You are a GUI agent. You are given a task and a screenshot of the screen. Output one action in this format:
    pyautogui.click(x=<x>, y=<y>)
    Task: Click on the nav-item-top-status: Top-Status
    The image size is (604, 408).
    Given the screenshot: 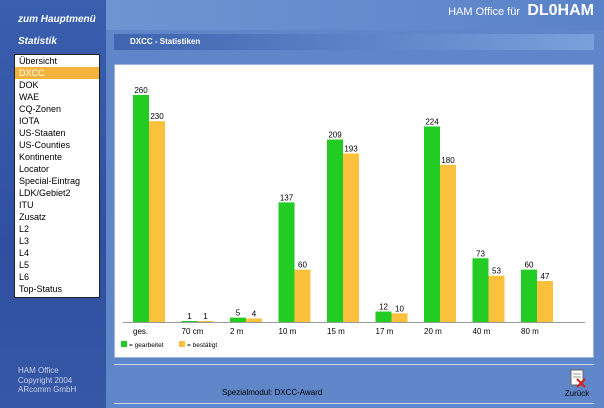 What is the action you would take?
    pyautogui.click(x=41, y=289)
    